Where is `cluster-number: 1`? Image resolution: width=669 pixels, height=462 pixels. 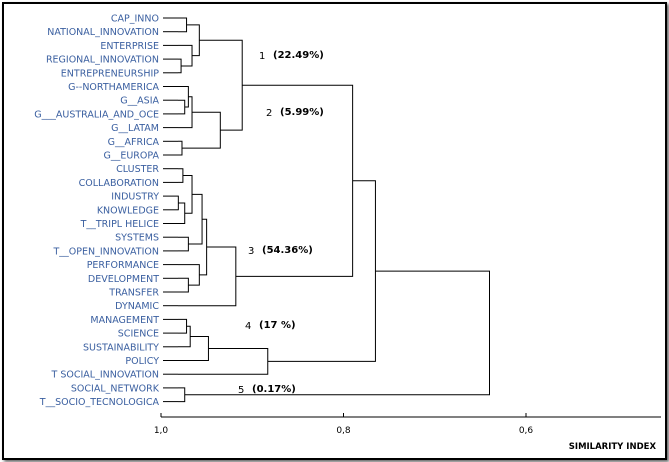 cluster-number: 1 is located at coordinates (262, 56).